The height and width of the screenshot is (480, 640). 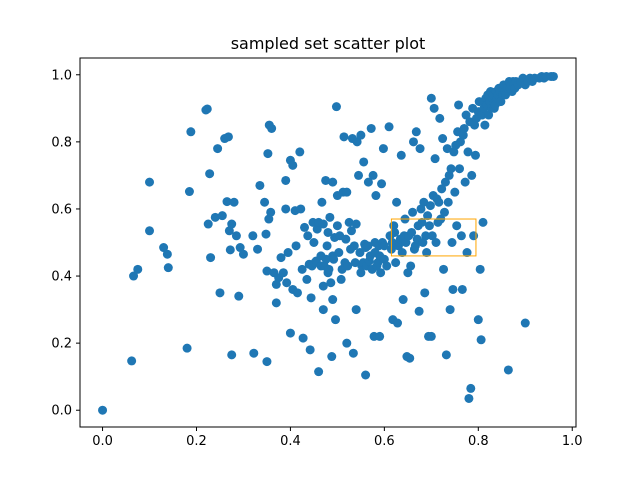 I want to click on x-tick-label: 0.4, so click(x=290, y=441).